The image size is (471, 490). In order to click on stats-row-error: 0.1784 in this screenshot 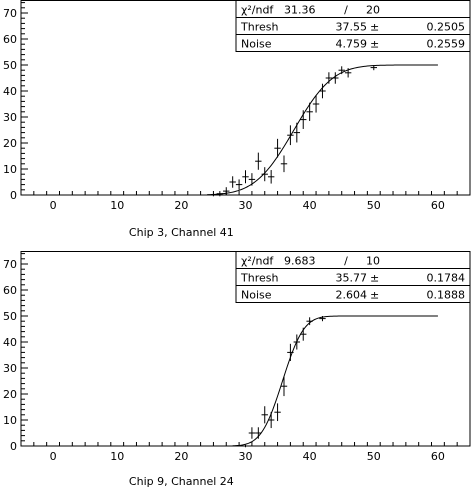, I will do `click(446, 278)`.